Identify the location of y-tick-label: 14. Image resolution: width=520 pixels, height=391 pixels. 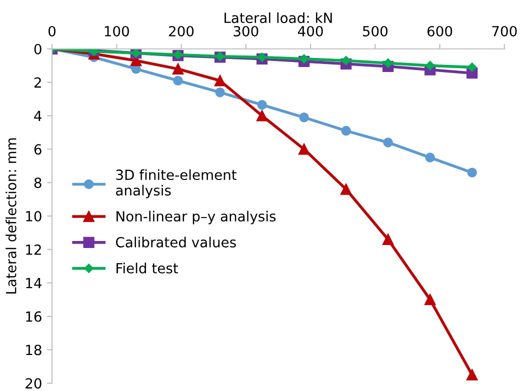
(34, 283).